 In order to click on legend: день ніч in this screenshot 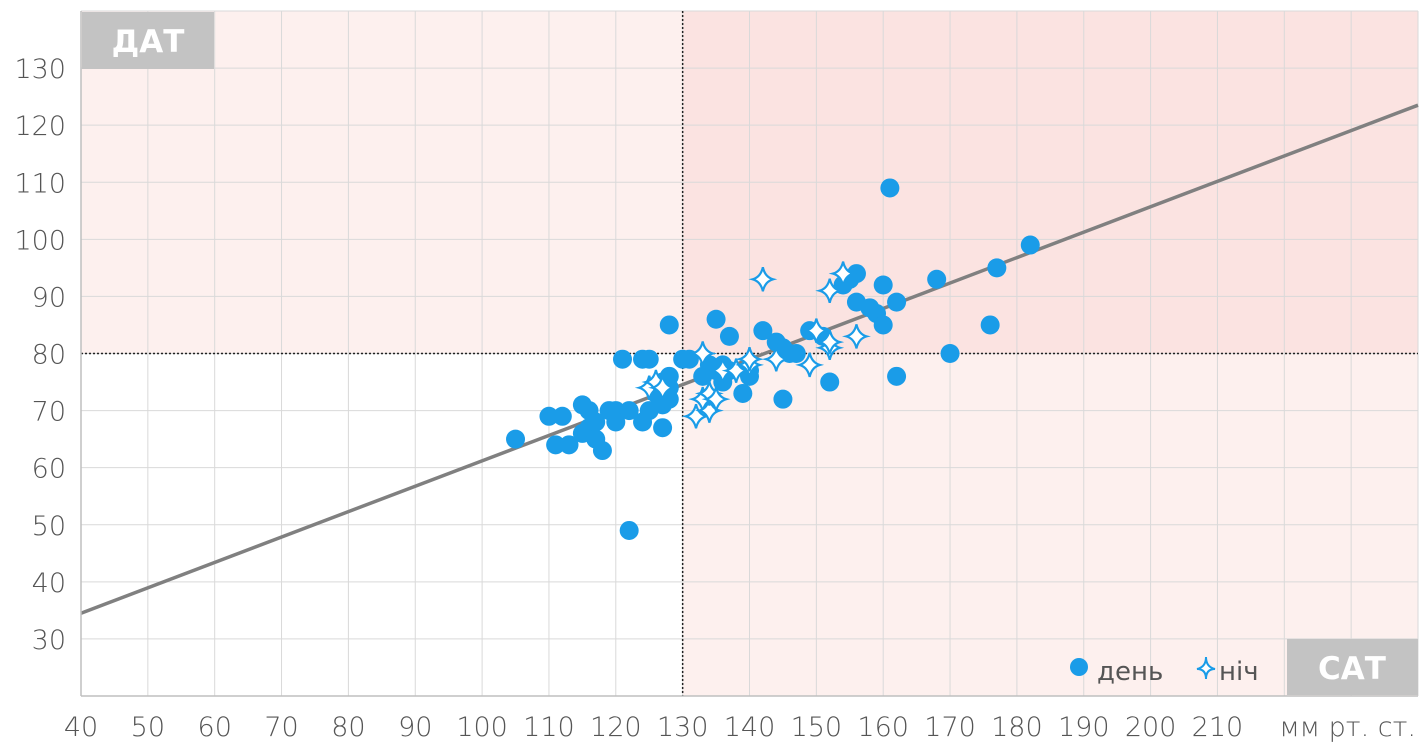, I will do `click(1164, 671)`.